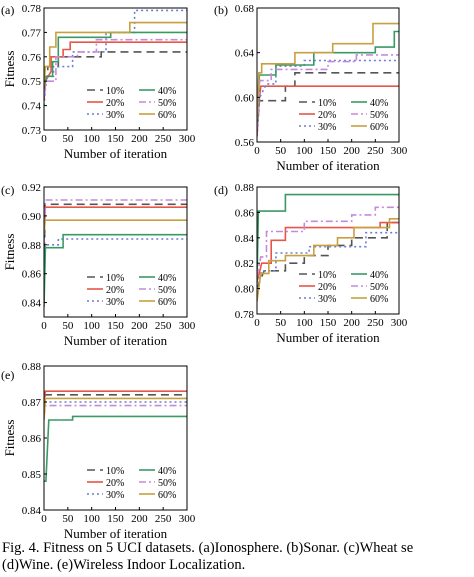 Image resolution: width=474 pixels, height=577 pixels. What do you see at coordinates (245, 98) in the screenshot?
I see `y-tick-label: 0.60` at bounding box center [245, 98].